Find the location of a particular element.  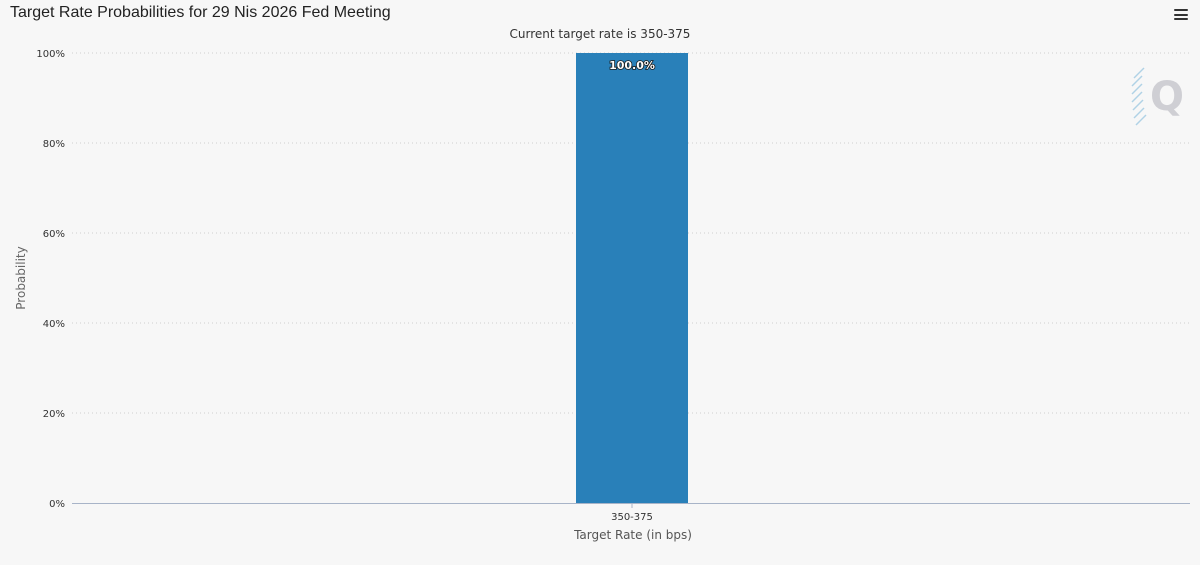

x-tick-label: 350-375 is located at coordinates (632, 517).